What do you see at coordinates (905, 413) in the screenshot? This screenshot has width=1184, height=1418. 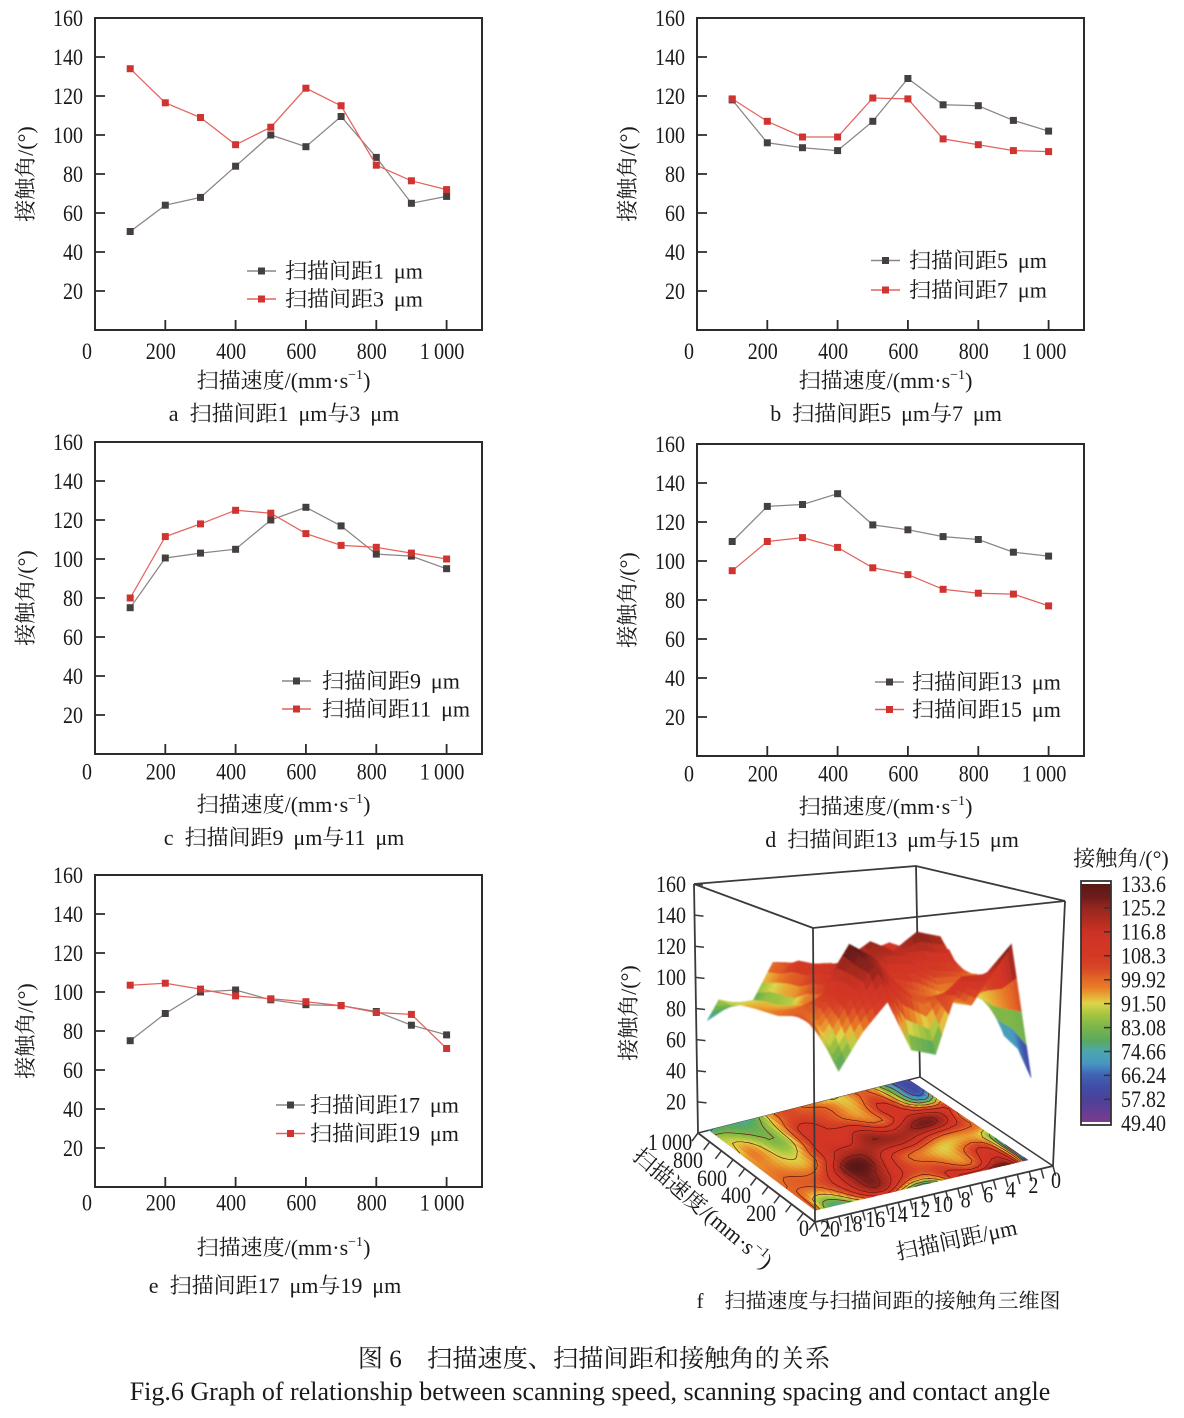 I see `svg-text: 5 μm` at bounding box center [905, 413].